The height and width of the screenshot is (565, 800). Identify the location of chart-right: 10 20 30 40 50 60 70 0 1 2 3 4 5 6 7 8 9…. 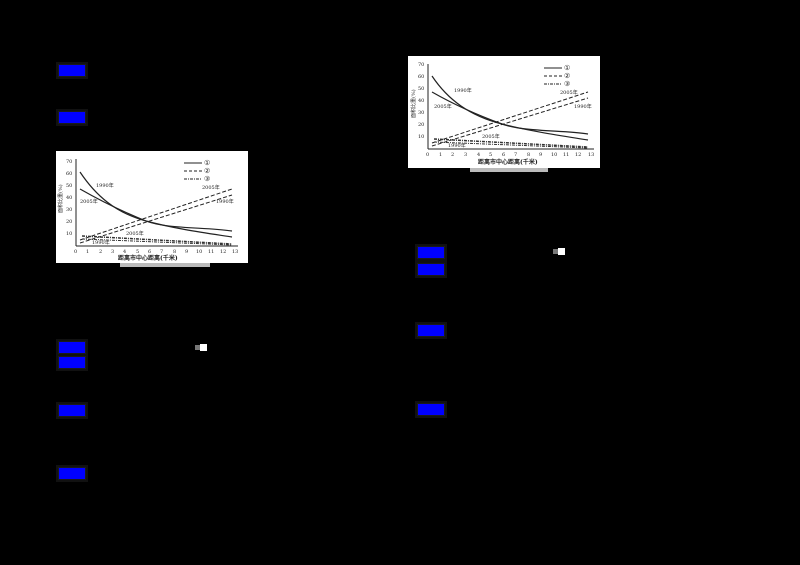
(504, 112).